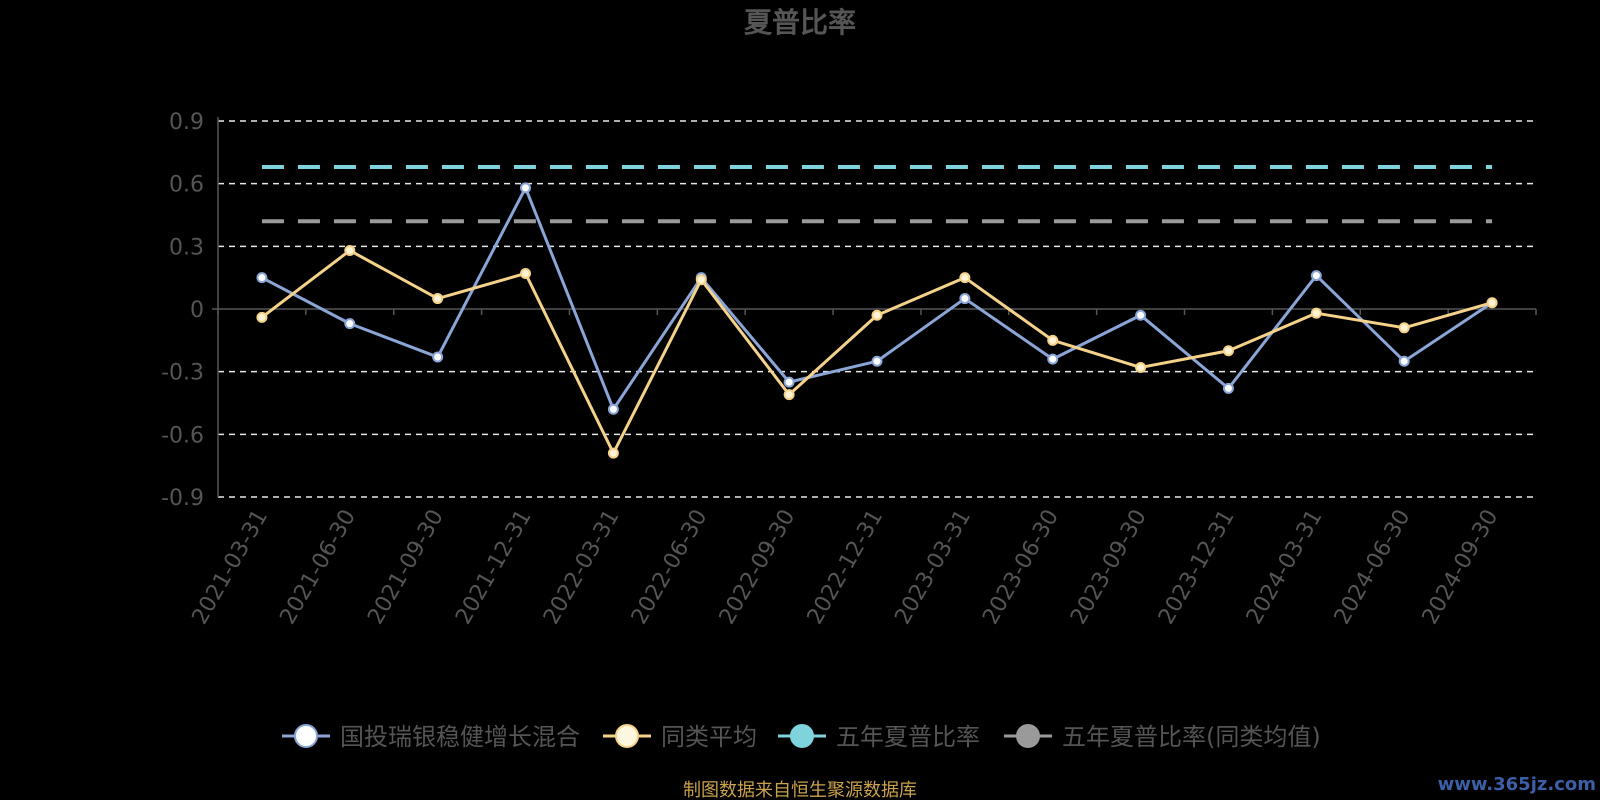 The height and width of the screenshot is (800, 1600). I want to click on legend-item: 同类平均, so click(680, 737).